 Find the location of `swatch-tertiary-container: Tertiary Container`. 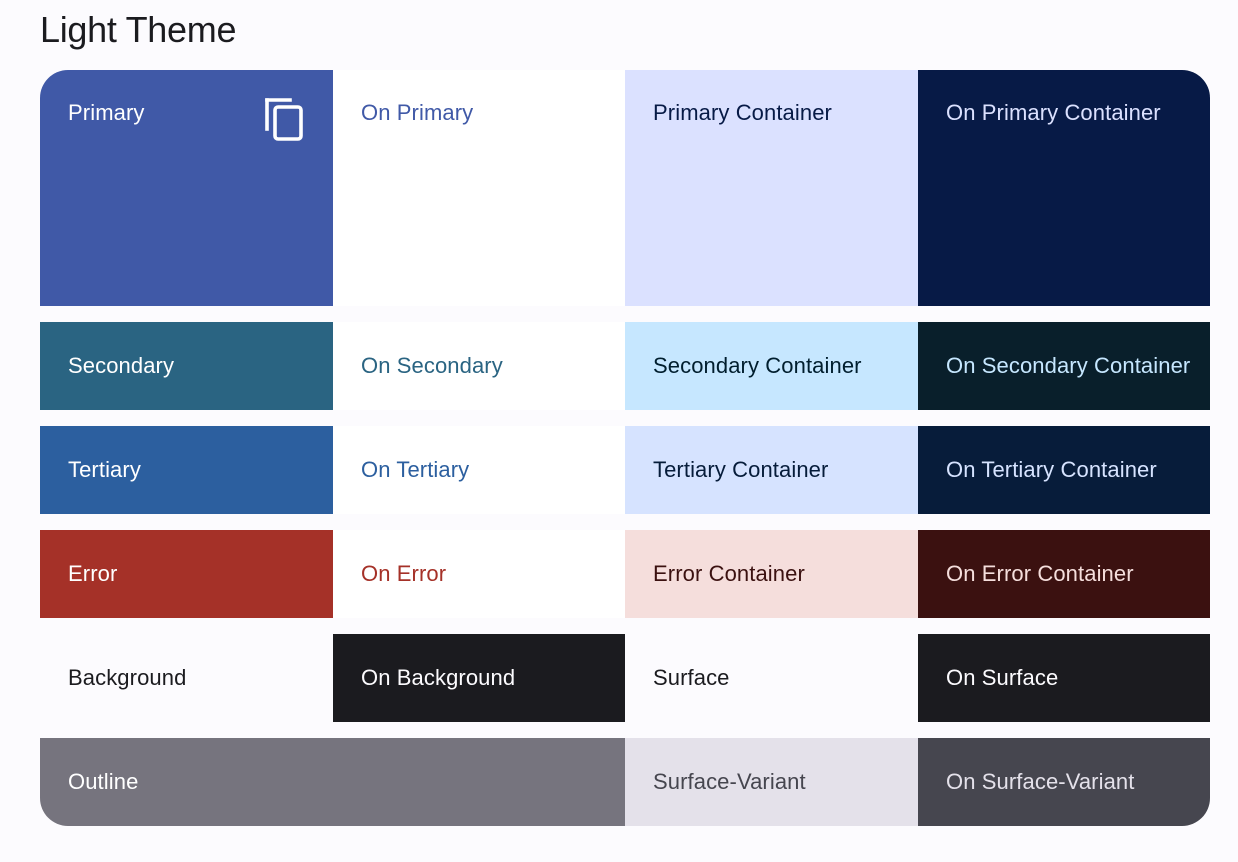

swatch-tertiary-container: Tertiary Container is located at coordinates (771, 470).